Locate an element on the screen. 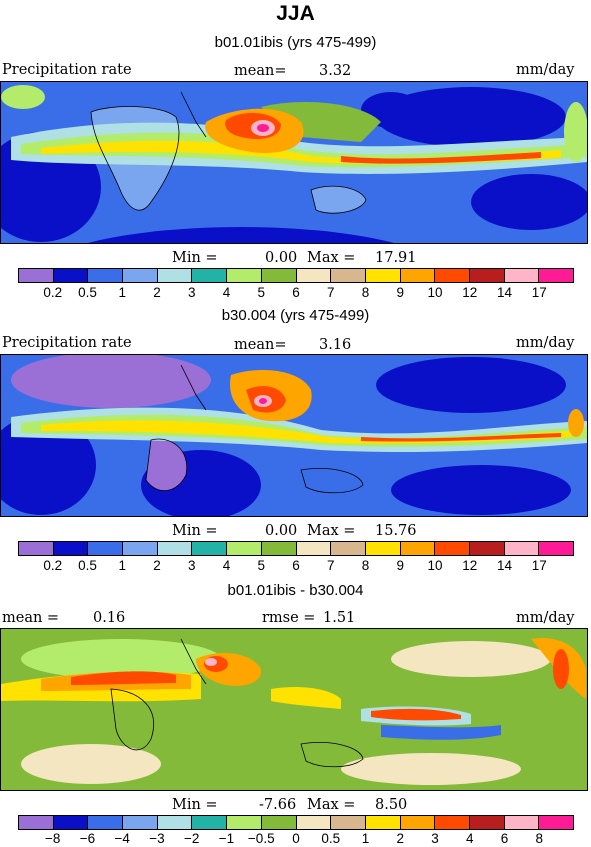  panel-3-colorbar-tick-label: 0.5 is located at coordinates (331, 838).